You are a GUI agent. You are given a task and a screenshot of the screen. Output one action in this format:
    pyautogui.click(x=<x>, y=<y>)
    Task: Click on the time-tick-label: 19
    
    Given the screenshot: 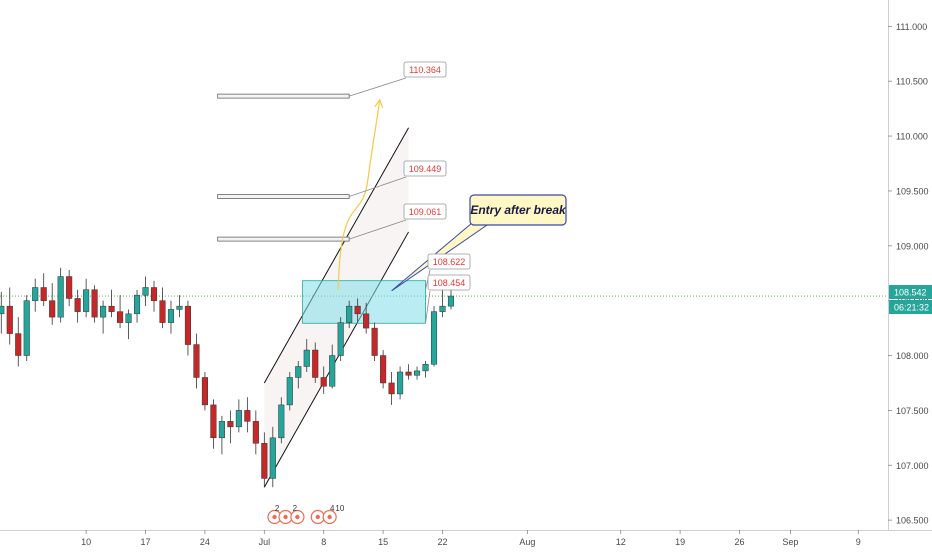 What is the action you would take?
    pyautogui.click(x=680, y=542)
    